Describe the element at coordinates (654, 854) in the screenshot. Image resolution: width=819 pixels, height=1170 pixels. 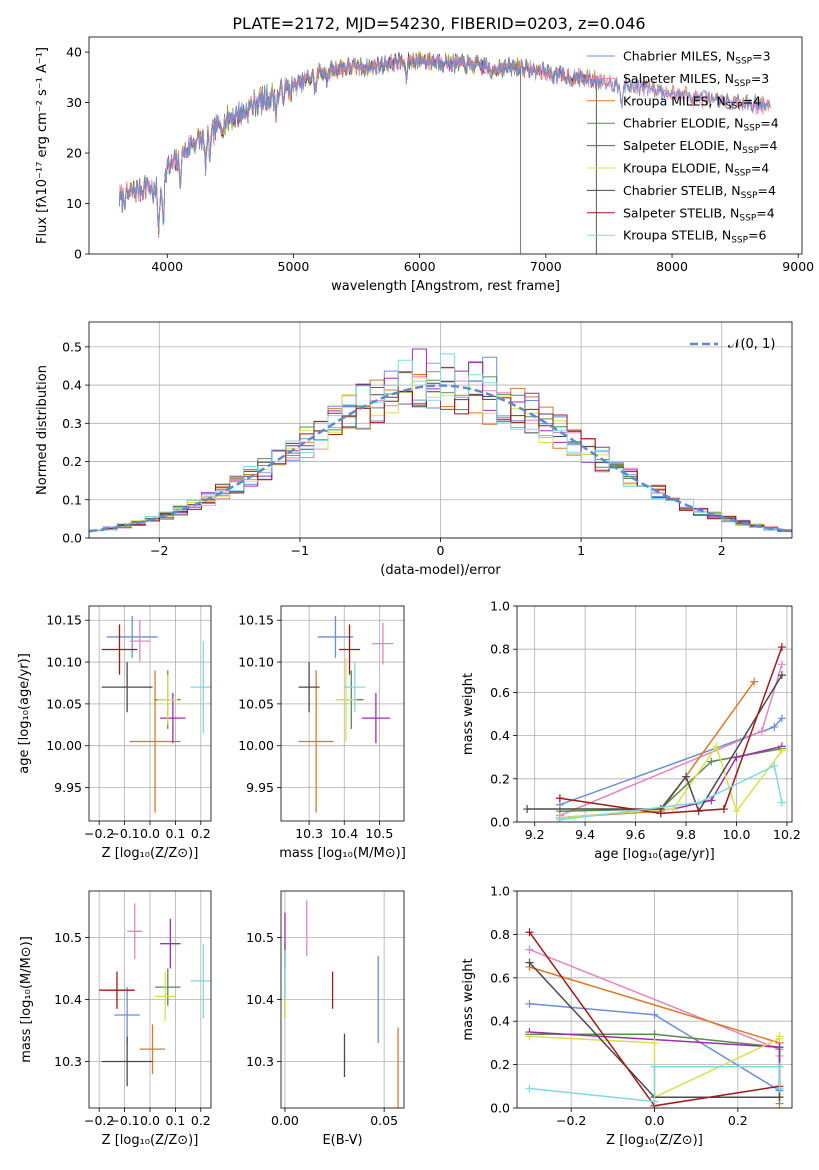
I see `x-axis-label: age [log₁₀(age/yr)]` at that location.